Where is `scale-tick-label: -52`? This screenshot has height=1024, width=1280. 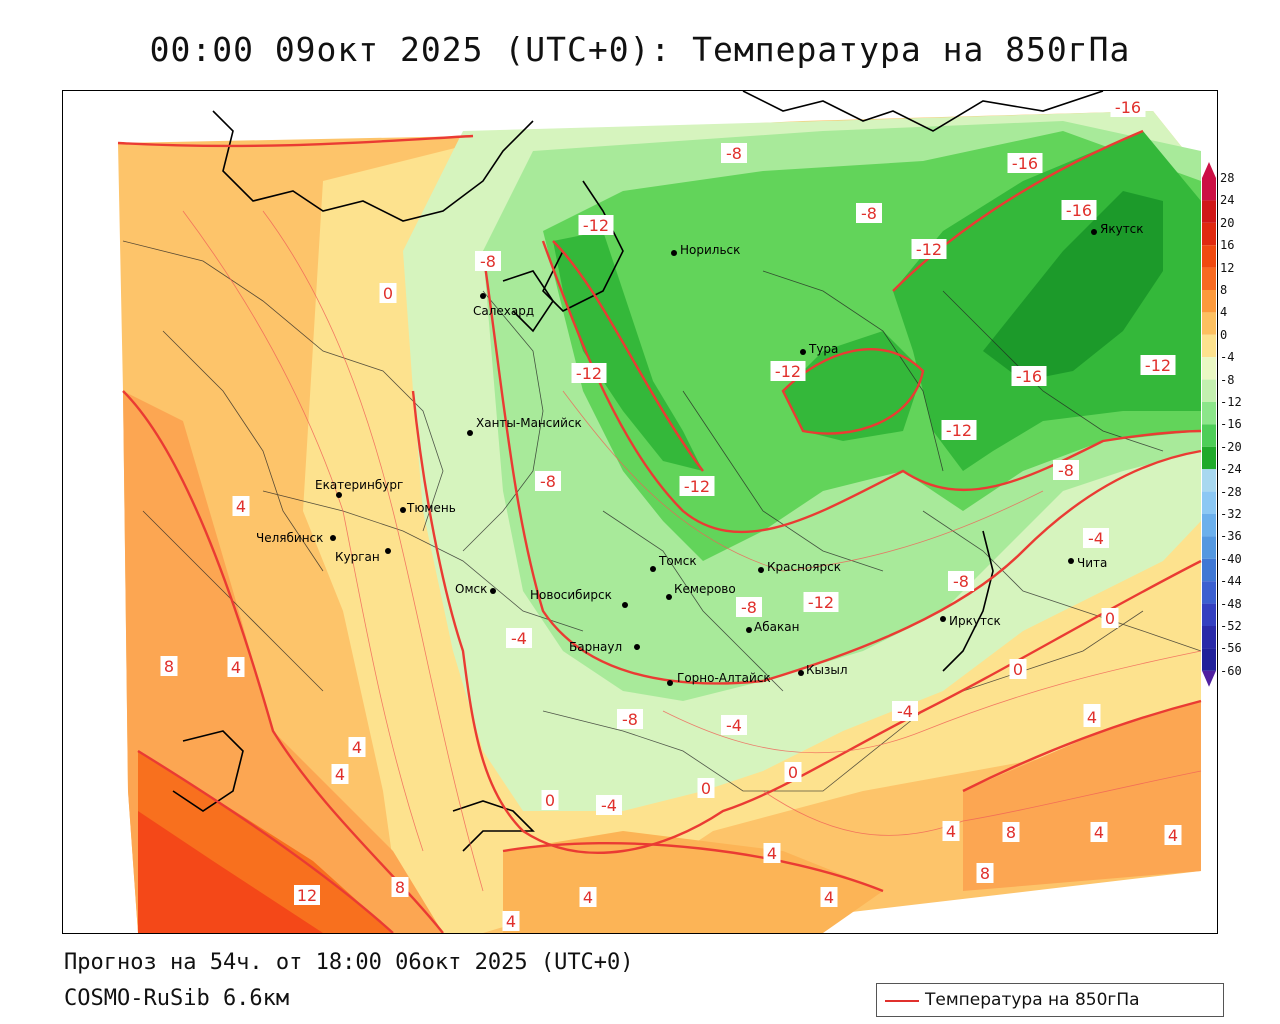 scale-tick-label: -52 is located at coordinates (1231, 626).